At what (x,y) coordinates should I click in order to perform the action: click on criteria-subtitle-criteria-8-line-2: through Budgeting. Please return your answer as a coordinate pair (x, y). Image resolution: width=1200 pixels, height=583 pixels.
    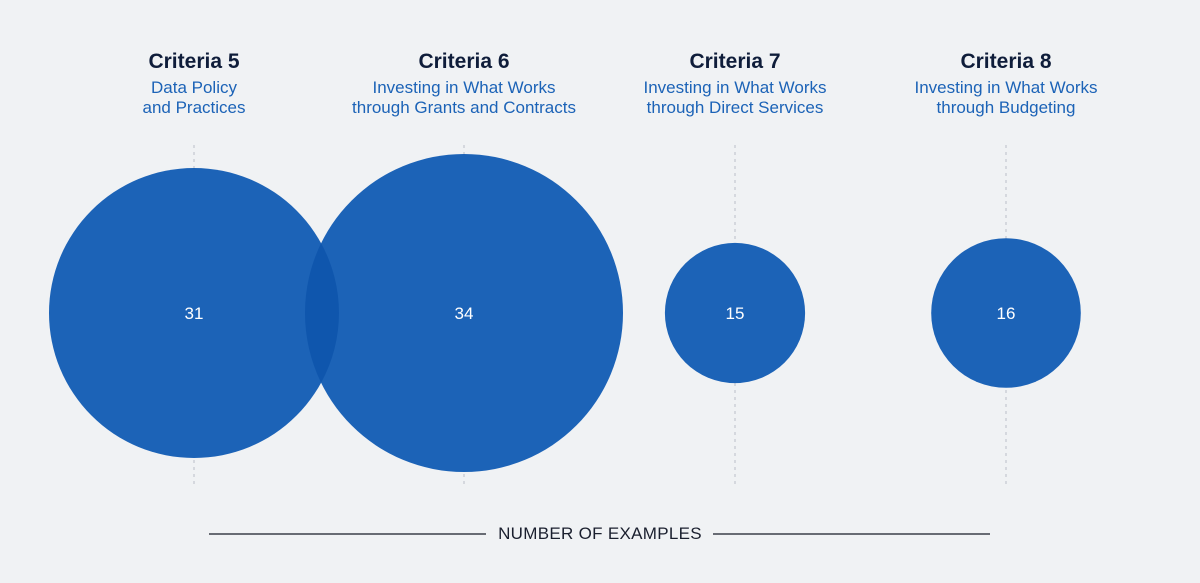
    Looking at the image, I should click on (1006, 107).